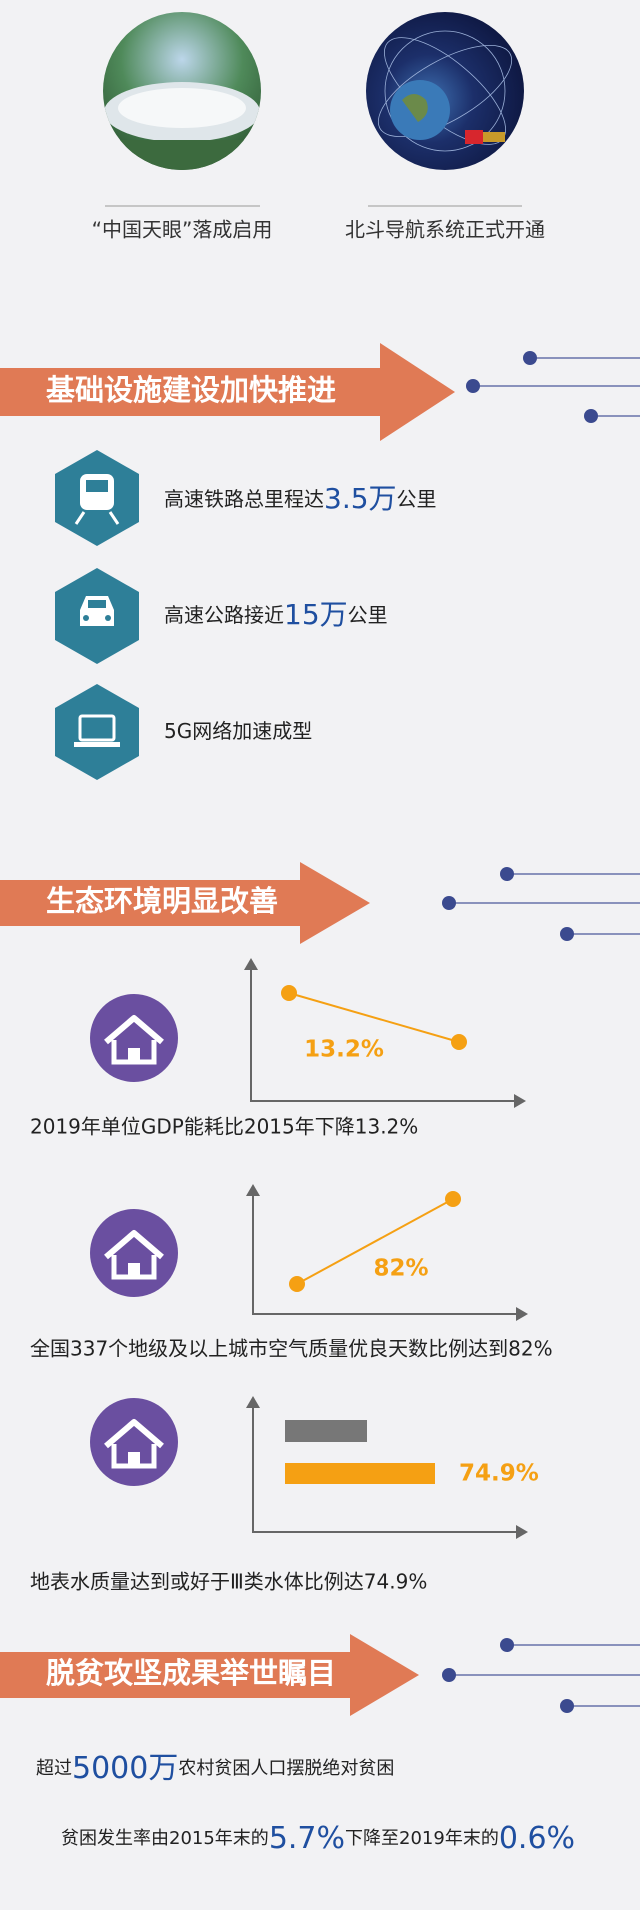 The image size is (640, 1910). I want to click on fast-photo, so click(182, 91).